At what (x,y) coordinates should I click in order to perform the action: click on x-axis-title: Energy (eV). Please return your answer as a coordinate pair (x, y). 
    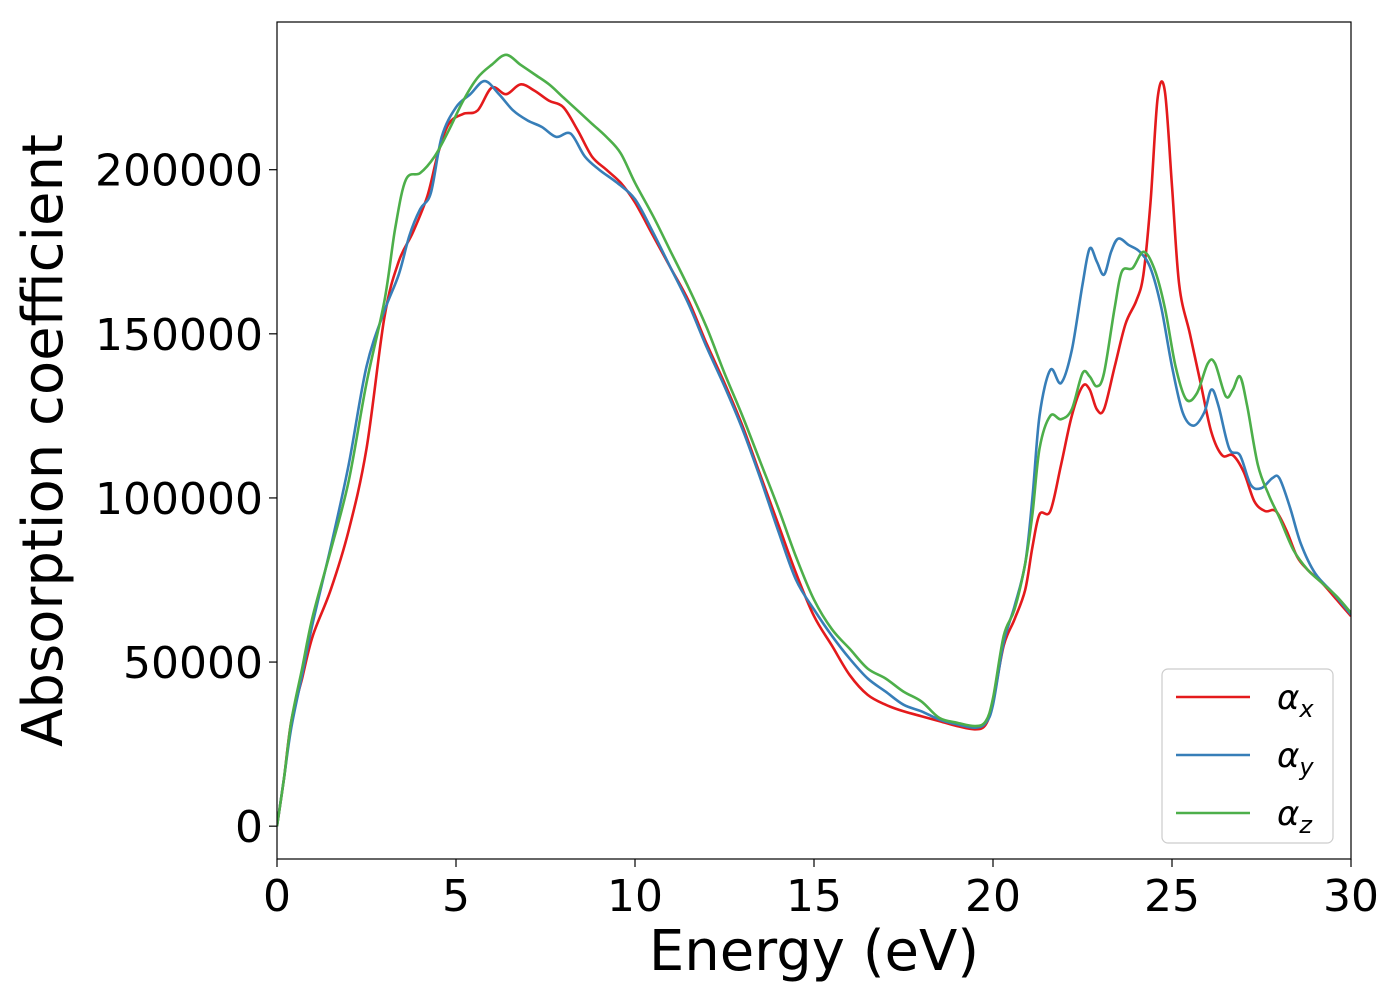
    Looking at the image, I should click on (814, 951).